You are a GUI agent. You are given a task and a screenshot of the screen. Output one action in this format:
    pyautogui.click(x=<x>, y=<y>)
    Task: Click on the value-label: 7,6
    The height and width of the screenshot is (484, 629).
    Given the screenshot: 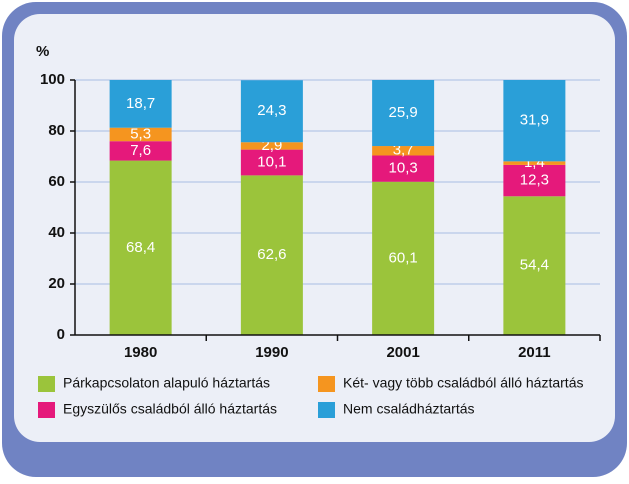 What is the action you would take?
    pyautogui.click(x=140, y=150)
    